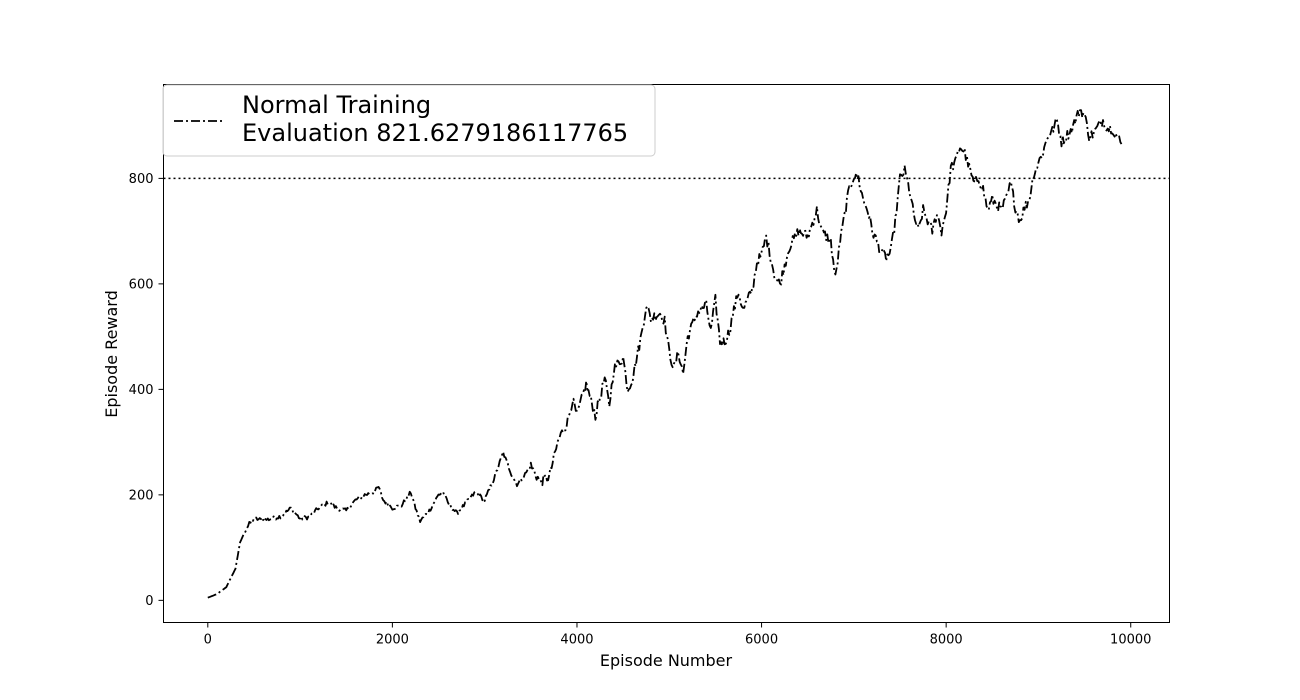  Describe the element at coordinates (435, 133) in the screenshot. I see `legend-entry-evaluation: Evaluation 821.6279186117765` at that location.